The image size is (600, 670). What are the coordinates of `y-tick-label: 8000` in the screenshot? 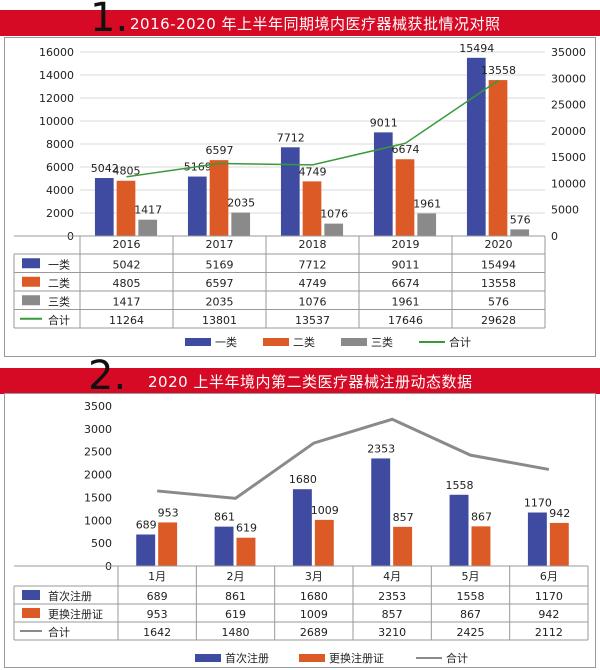 It's located at (60, 144).